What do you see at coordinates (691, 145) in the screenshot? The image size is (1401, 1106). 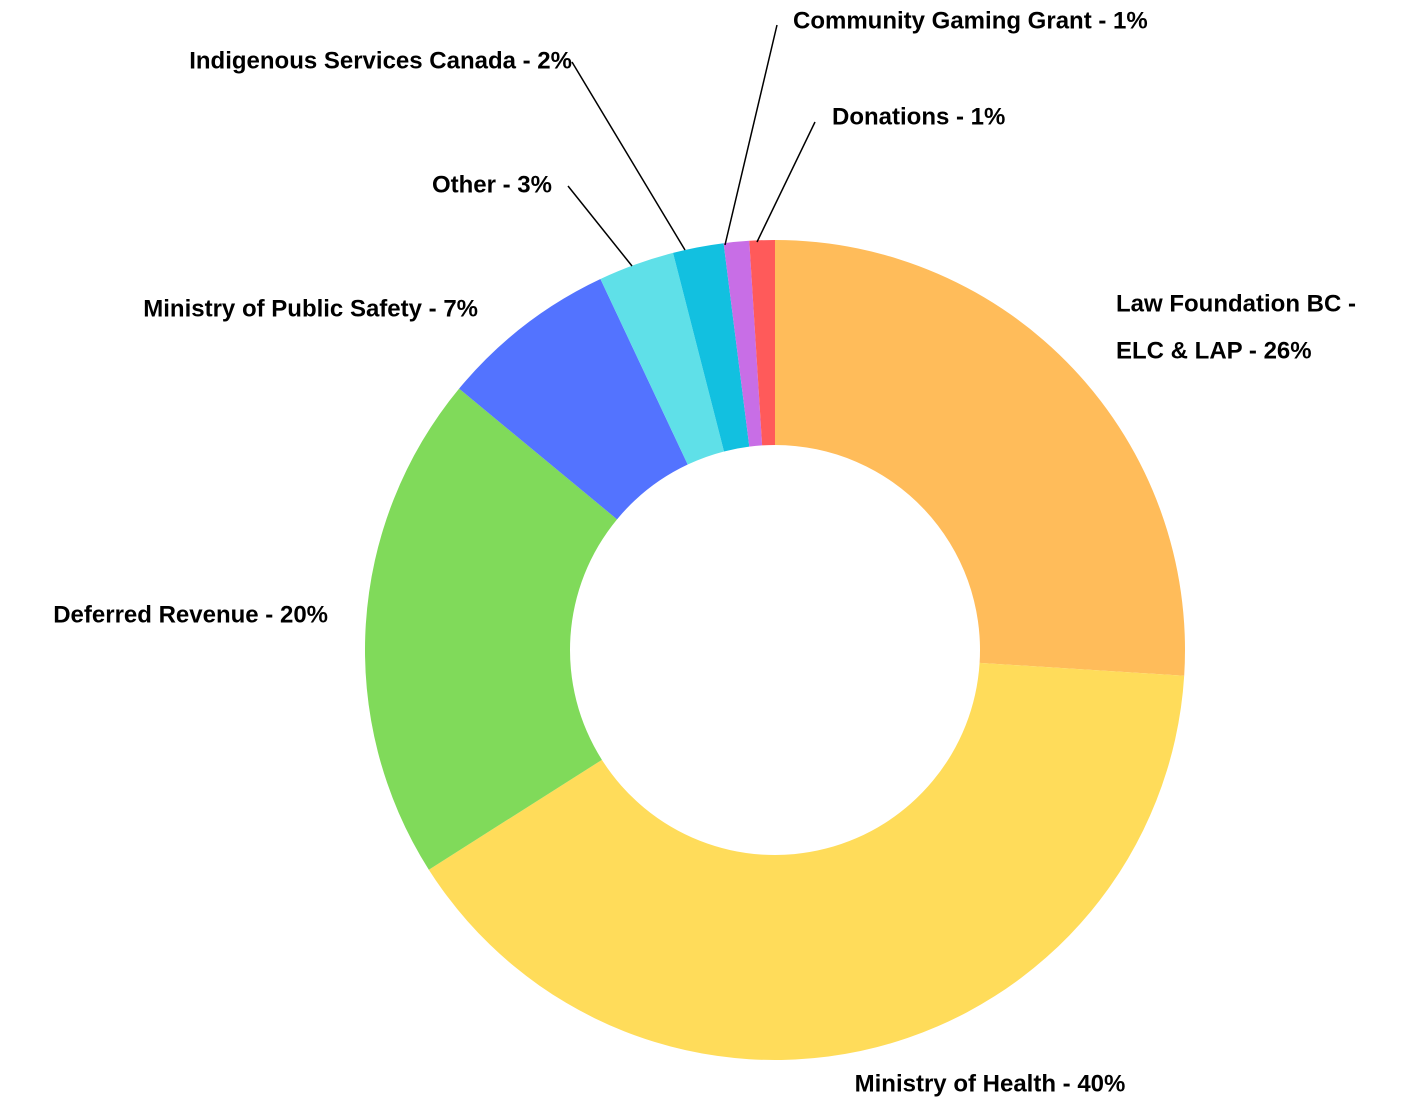 I see `leader-lines` at bounding box center [691, 145].